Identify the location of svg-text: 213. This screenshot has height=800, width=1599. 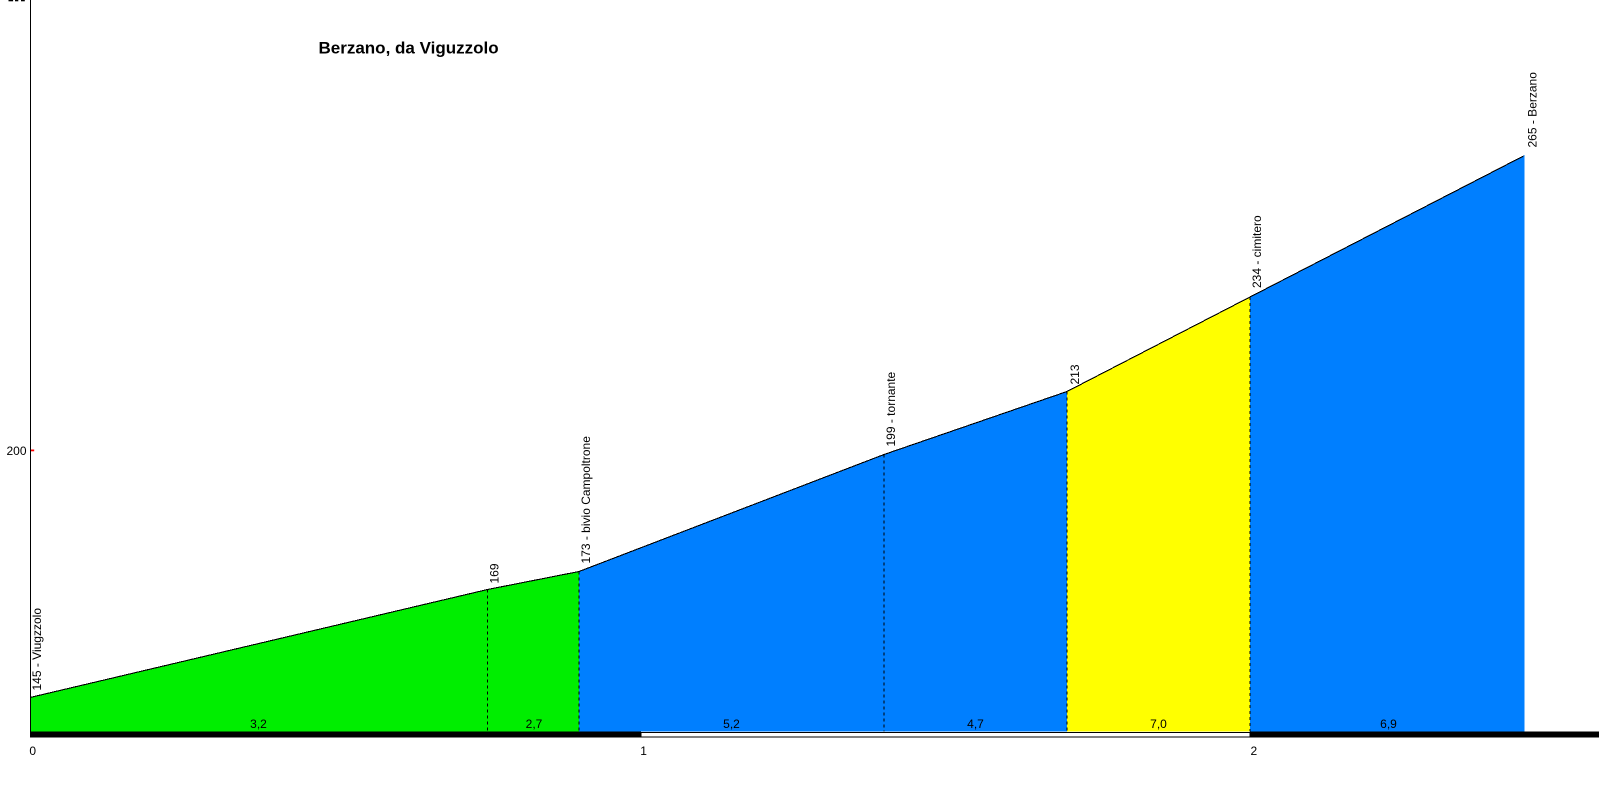
(1075, 374).